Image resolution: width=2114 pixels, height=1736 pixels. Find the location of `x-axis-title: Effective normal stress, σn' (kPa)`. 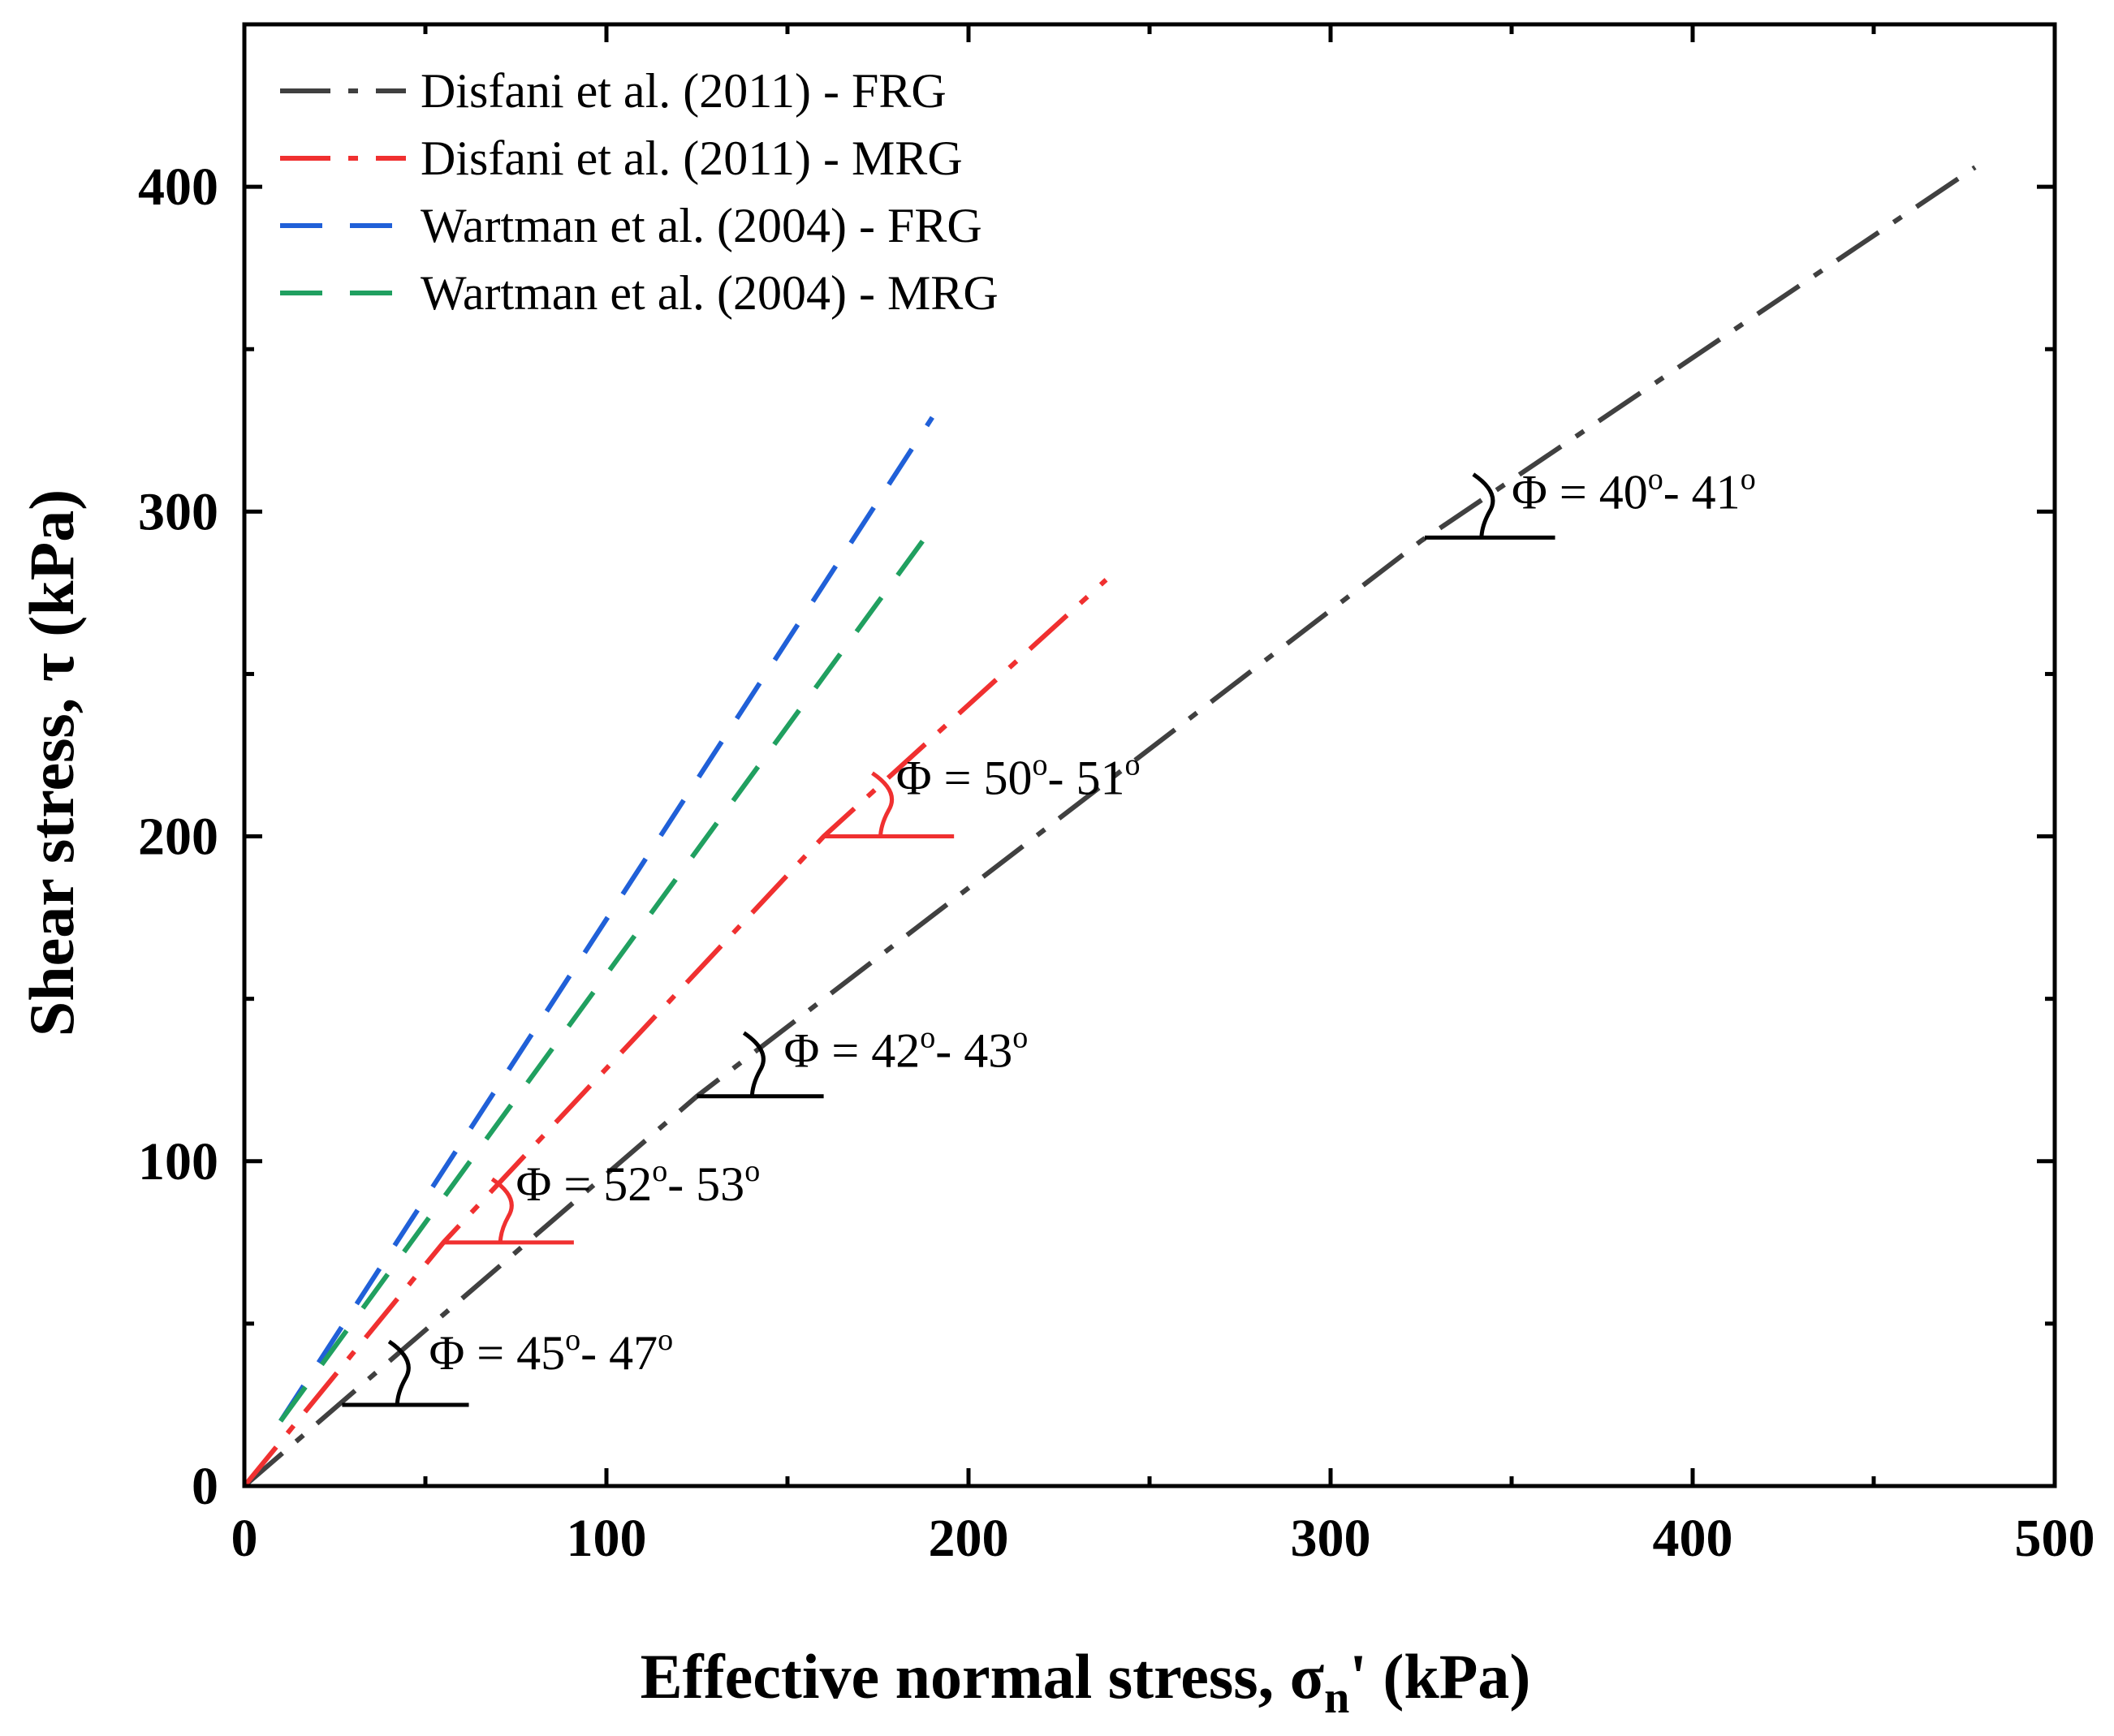

x-axis-title: Effective normal stress, σn' (kPa) is located at coordinates (1086, 1682).